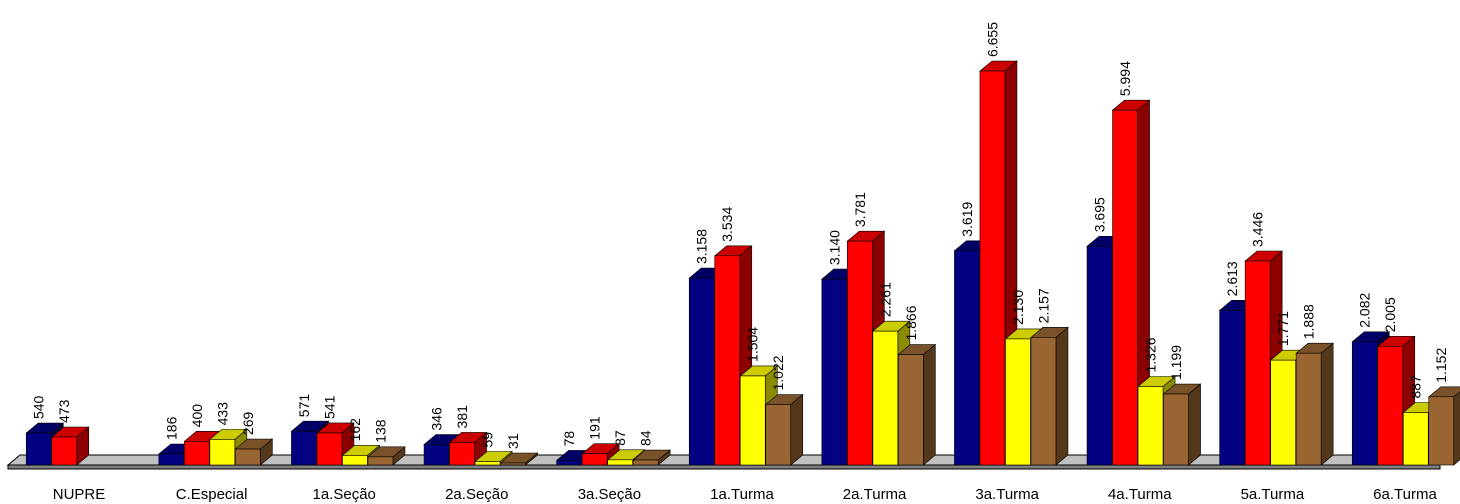 The width and height of the screenshot is (1460, 504). What do you see at coordinates (753, 344) in the screenshot?
I see `value-label: 1.504` at bounding box center [753, 344].